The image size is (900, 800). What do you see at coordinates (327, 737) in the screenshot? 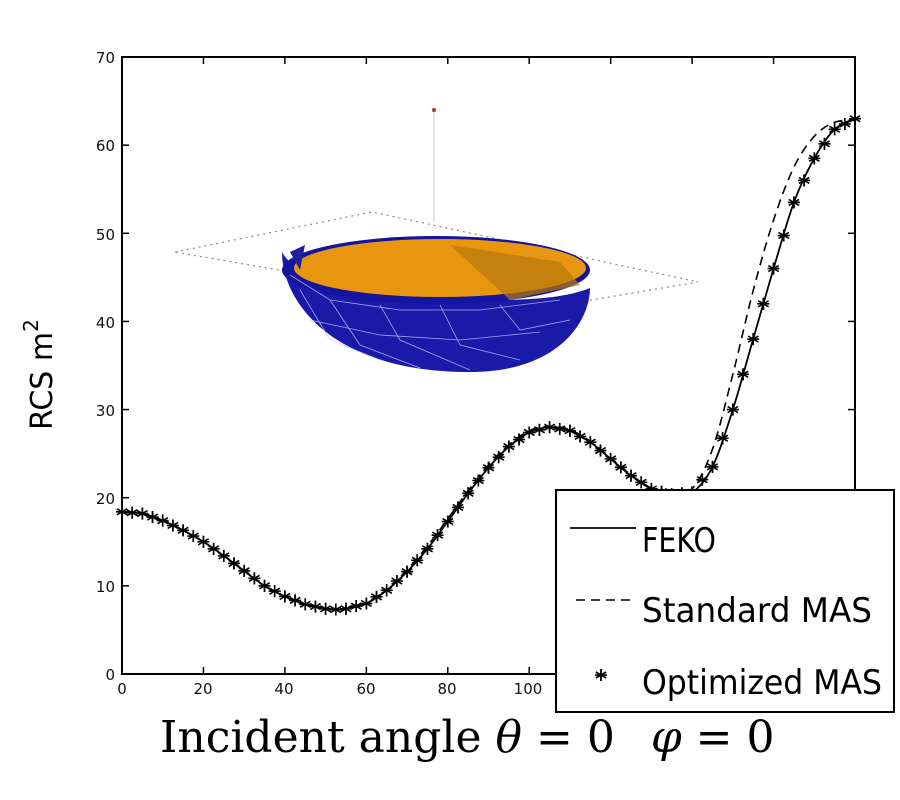
I see `x-axis-label-main: Incident angle` at bounding box center [327, 737].